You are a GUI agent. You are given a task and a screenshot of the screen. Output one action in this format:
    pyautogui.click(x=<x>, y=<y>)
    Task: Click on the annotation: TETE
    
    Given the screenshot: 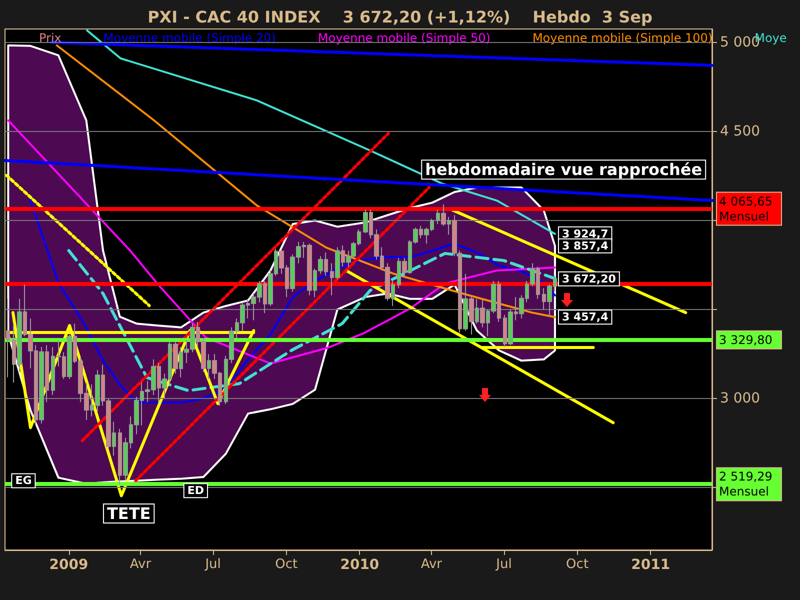 What is the action you would take?
    pyautogui.click(x=128, y=514)
    